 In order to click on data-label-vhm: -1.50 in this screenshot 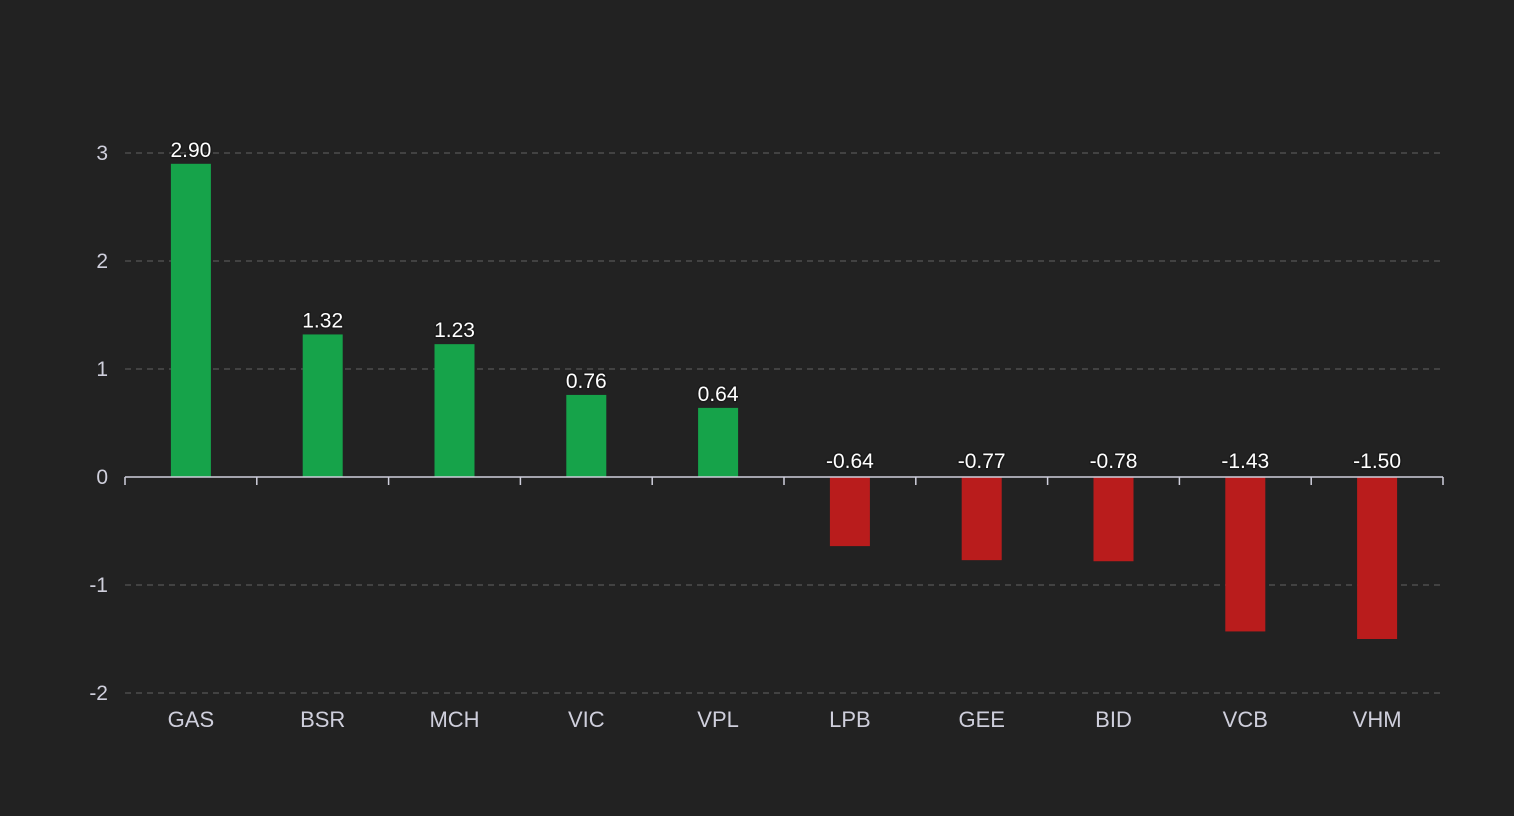, I will do `click(1377, 461)`.